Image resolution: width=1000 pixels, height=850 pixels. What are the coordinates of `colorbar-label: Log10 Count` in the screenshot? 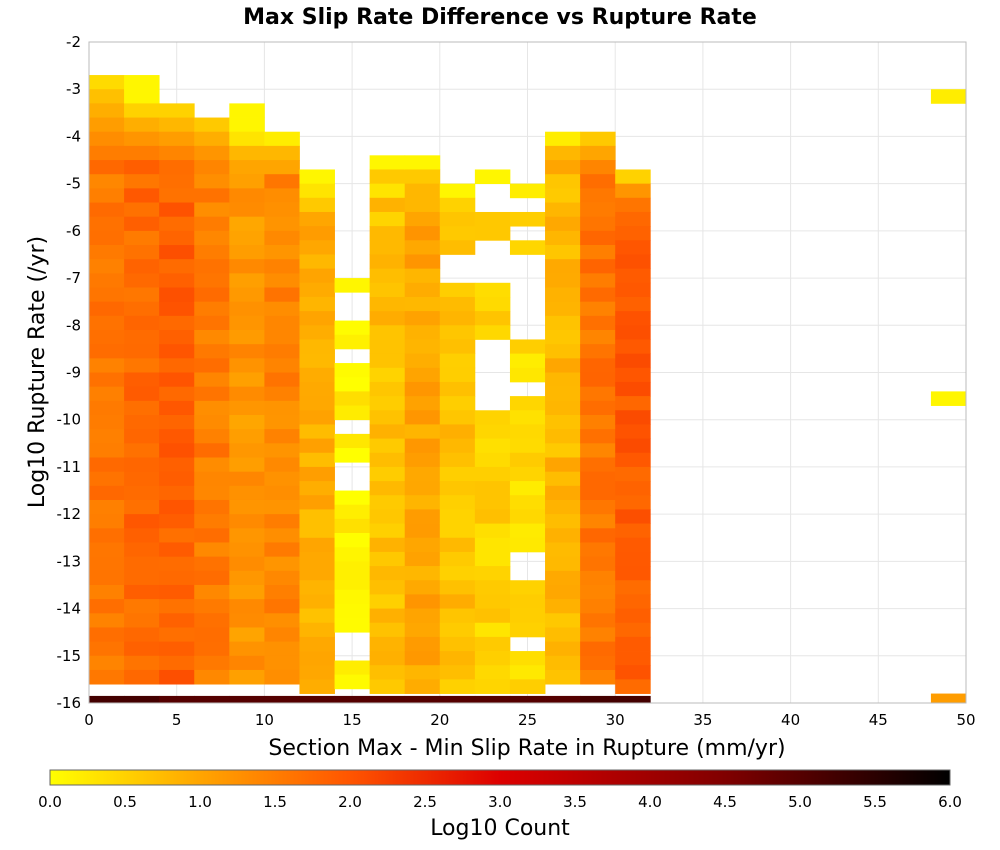 It's located at (500, 828).